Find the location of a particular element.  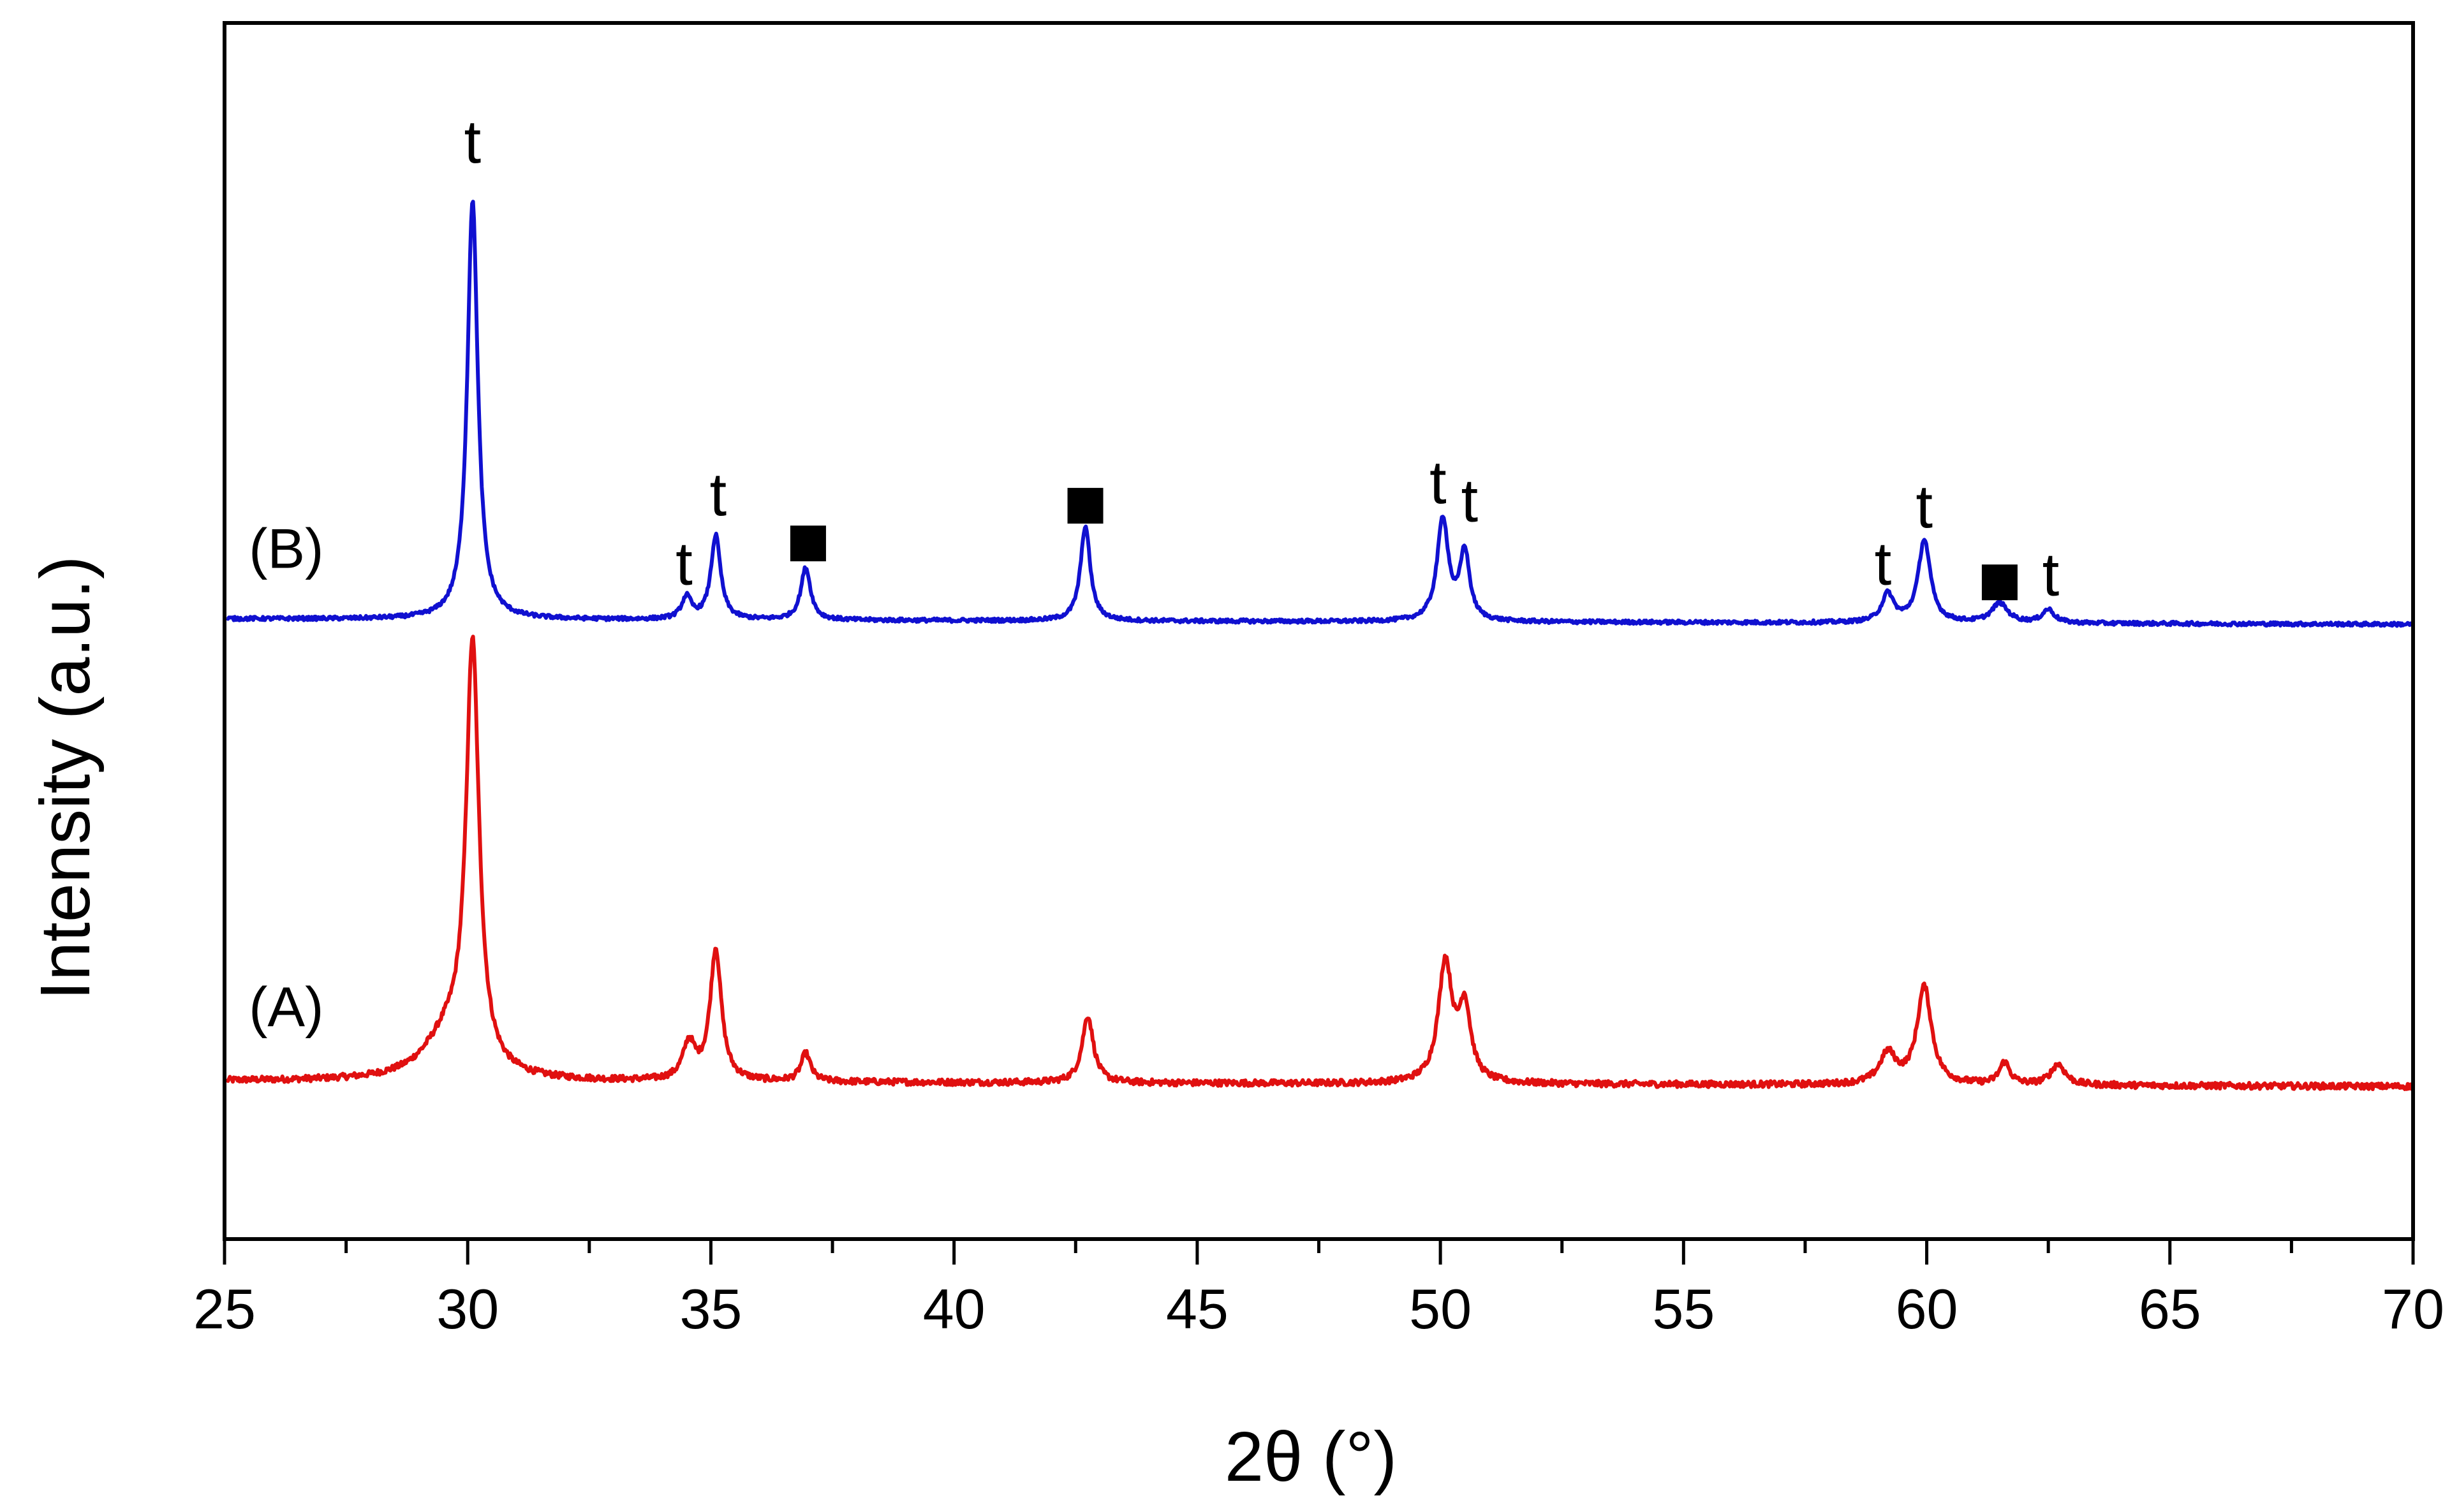

x-tick-label: 30 is located at coordinates (467, 1308).